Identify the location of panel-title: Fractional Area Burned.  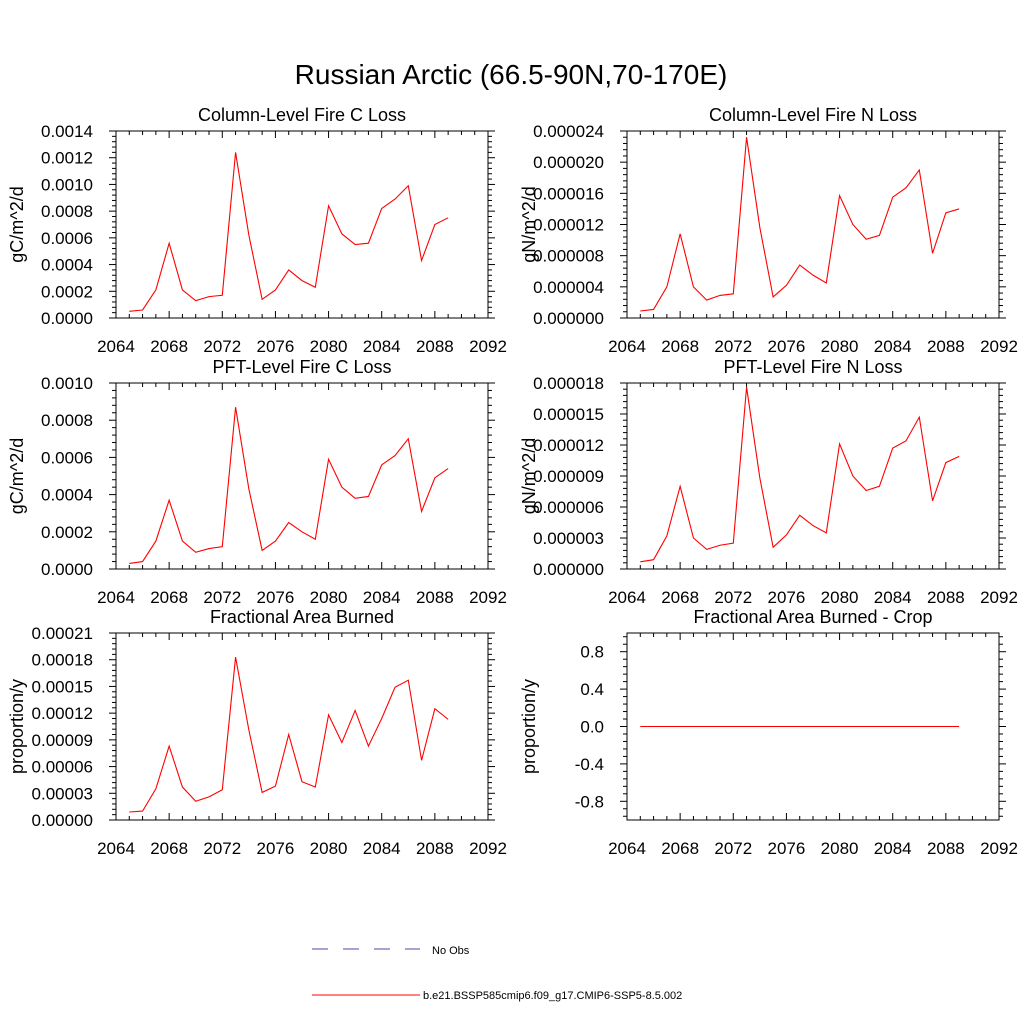
(302, 617).